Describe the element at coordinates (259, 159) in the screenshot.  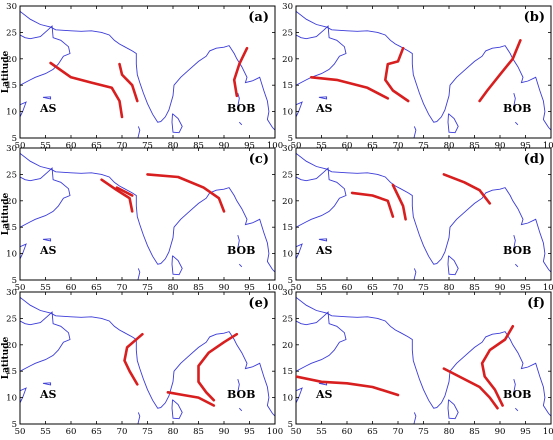
I see `panel-label: (c)` at that location.